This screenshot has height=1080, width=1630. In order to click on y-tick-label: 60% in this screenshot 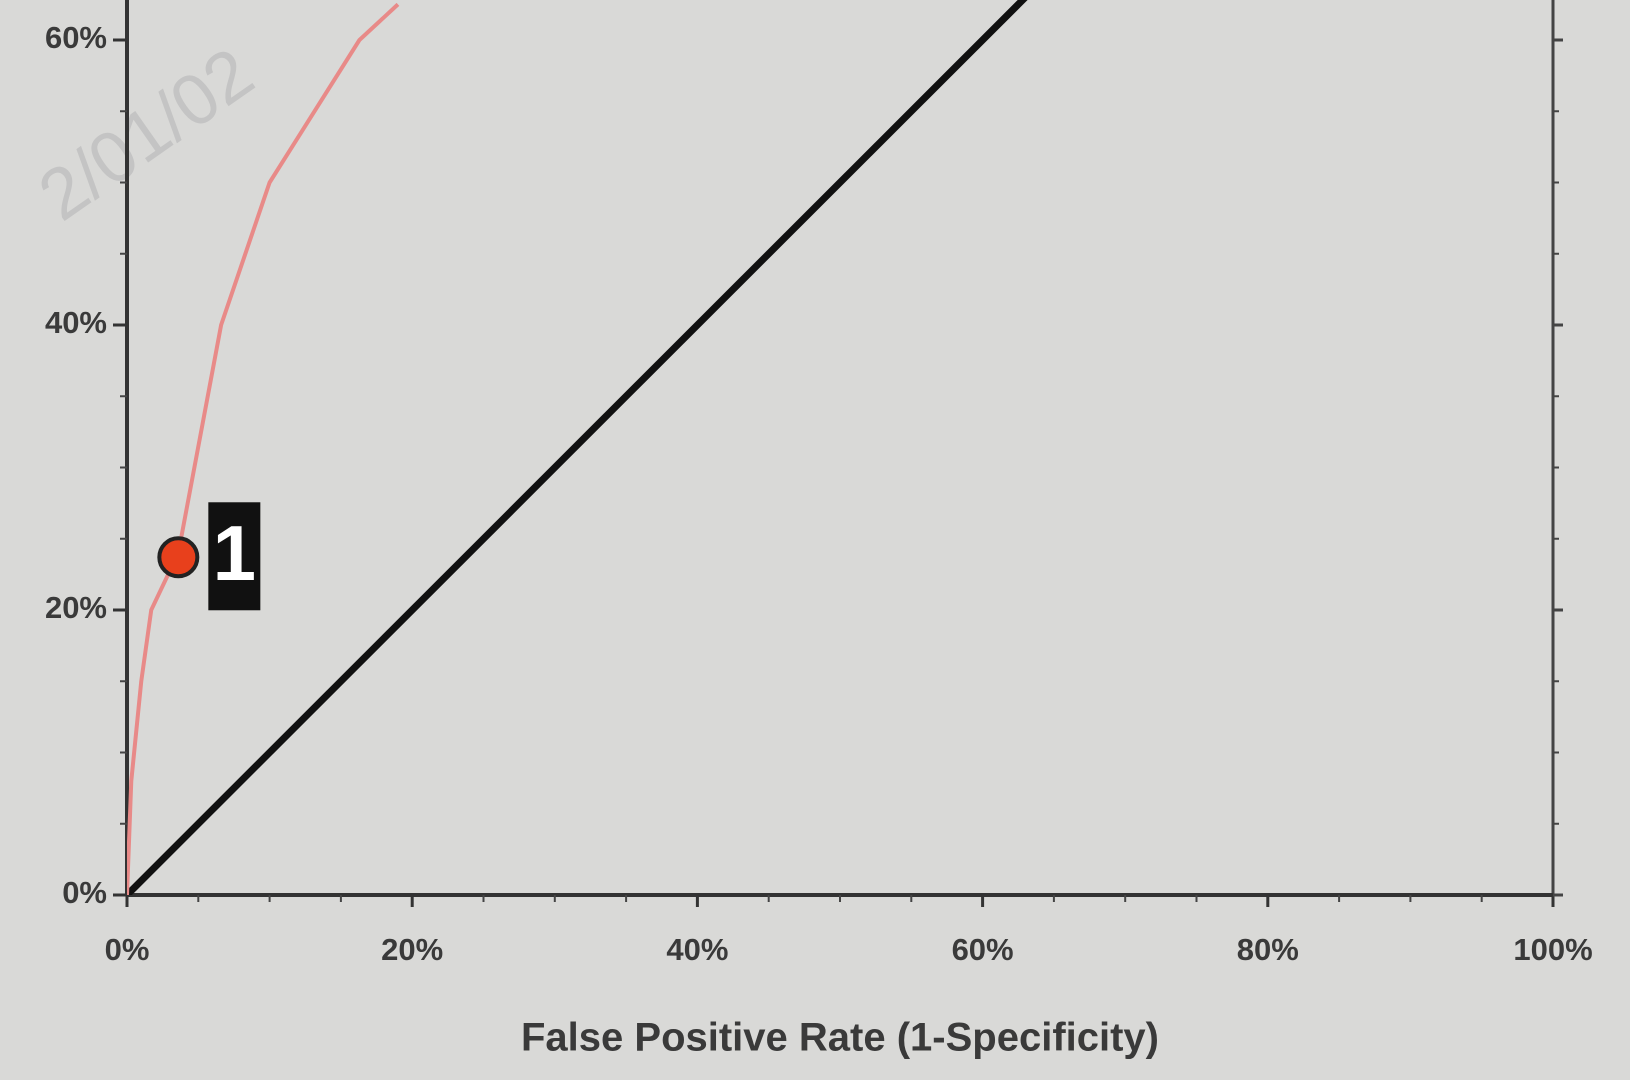, I will do `click(76, 37)`.